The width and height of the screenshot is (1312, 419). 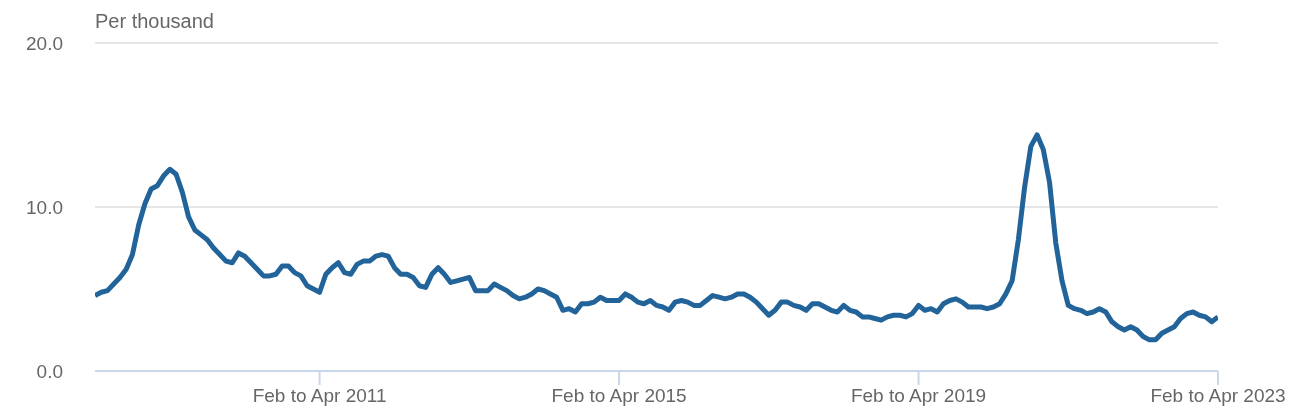 I want to click on x-tick-label: Feb to Apr 2015, so click(x=619, y=396).